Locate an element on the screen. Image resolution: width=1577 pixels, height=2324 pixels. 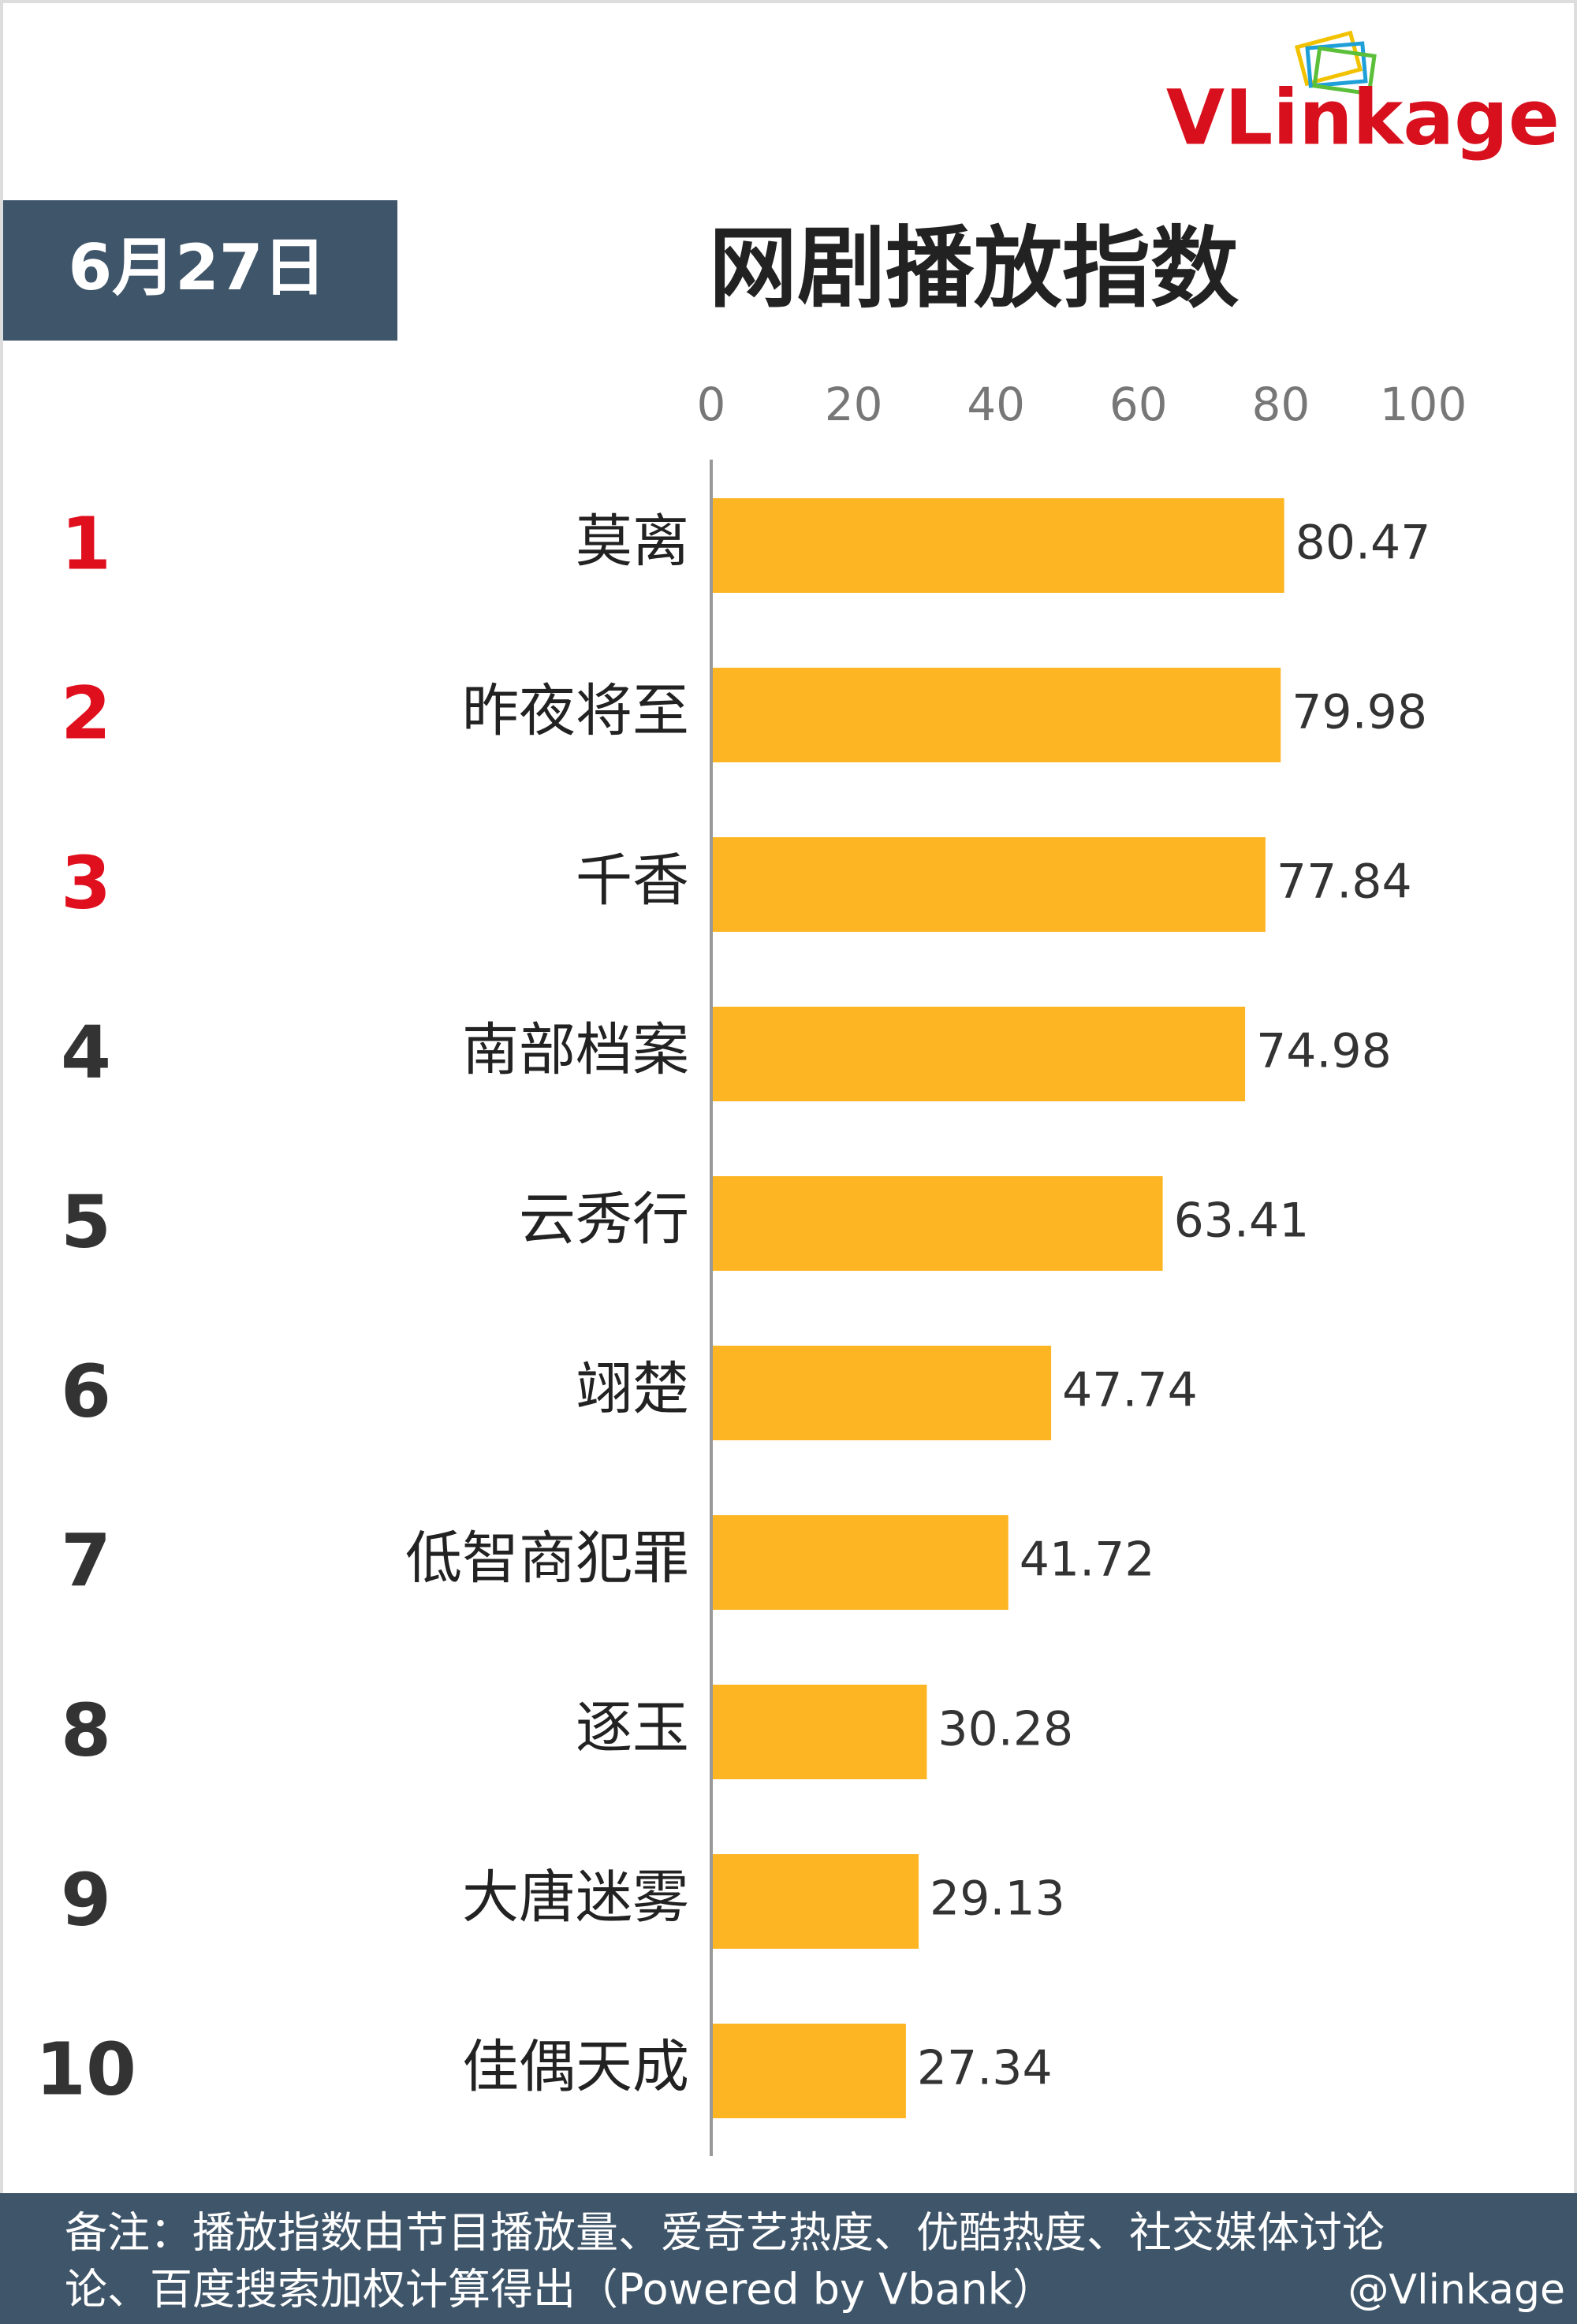
logo-icon is located at coordinates (1335, 63).